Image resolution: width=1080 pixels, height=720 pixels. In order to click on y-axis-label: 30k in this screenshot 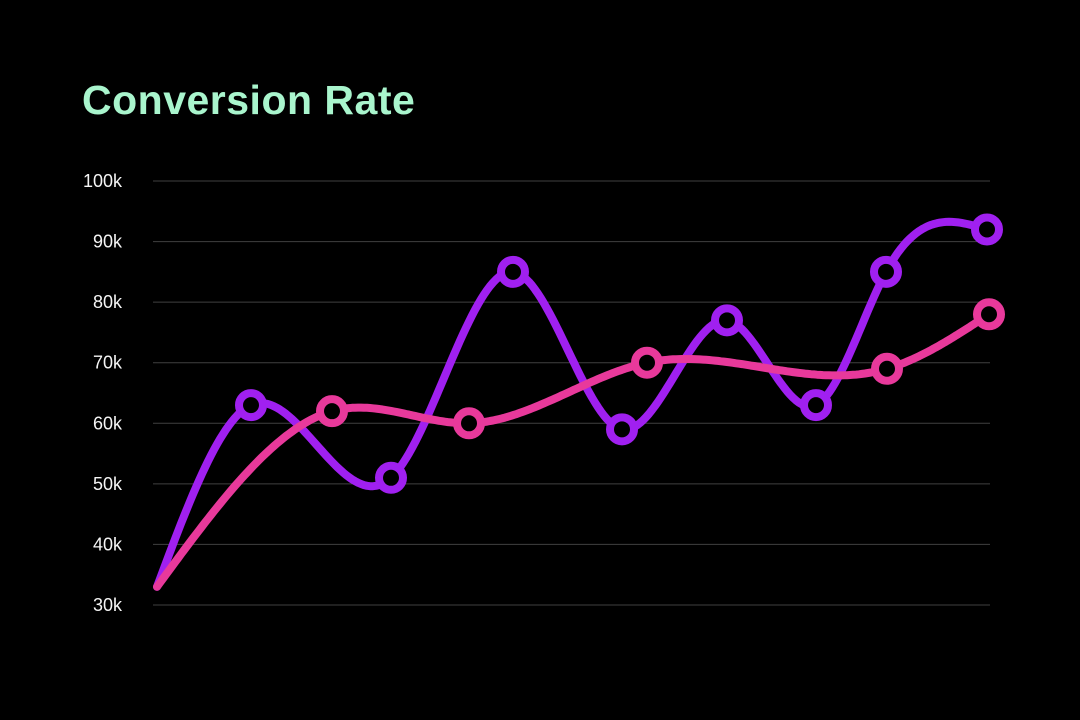, I will do `click(108, 605)`.